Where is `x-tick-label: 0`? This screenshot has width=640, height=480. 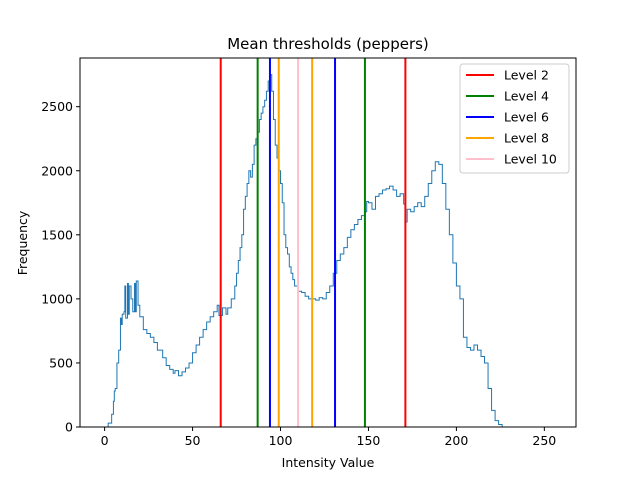
x-tick-label: 0 is located at coordinates (105, 440).